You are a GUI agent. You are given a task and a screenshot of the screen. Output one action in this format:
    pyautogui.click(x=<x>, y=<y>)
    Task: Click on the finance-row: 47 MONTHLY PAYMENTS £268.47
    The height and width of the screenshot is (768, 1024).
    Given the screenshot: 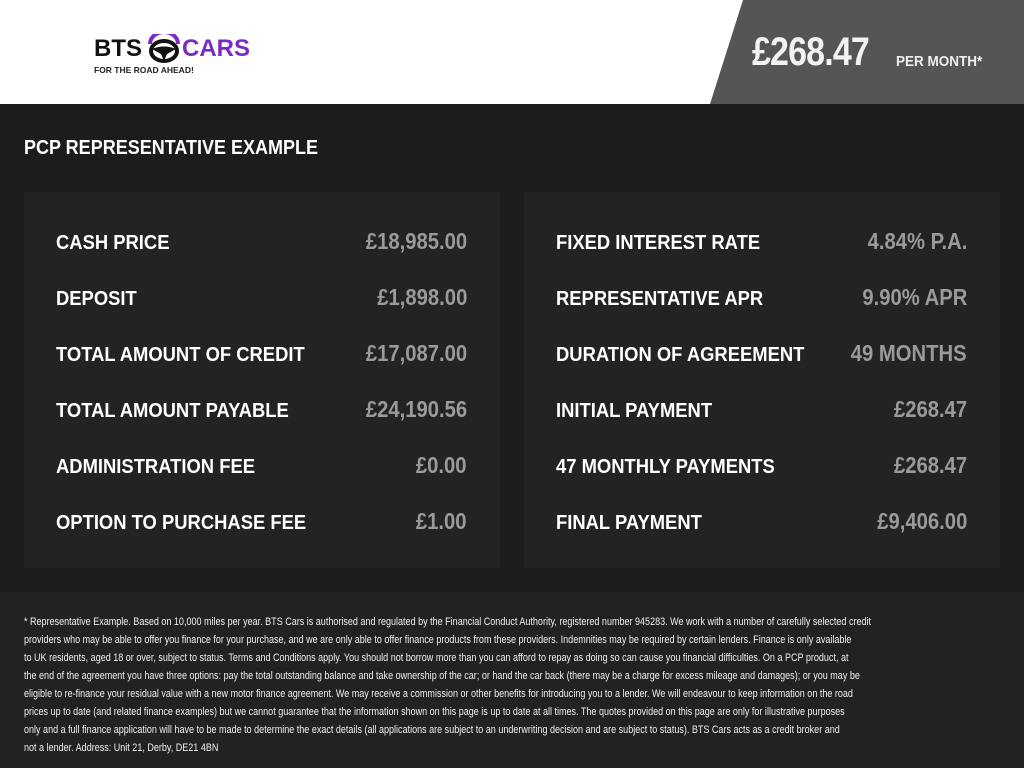 What is the action you would take?
    pyautogui.click(x=761, y=467)
    